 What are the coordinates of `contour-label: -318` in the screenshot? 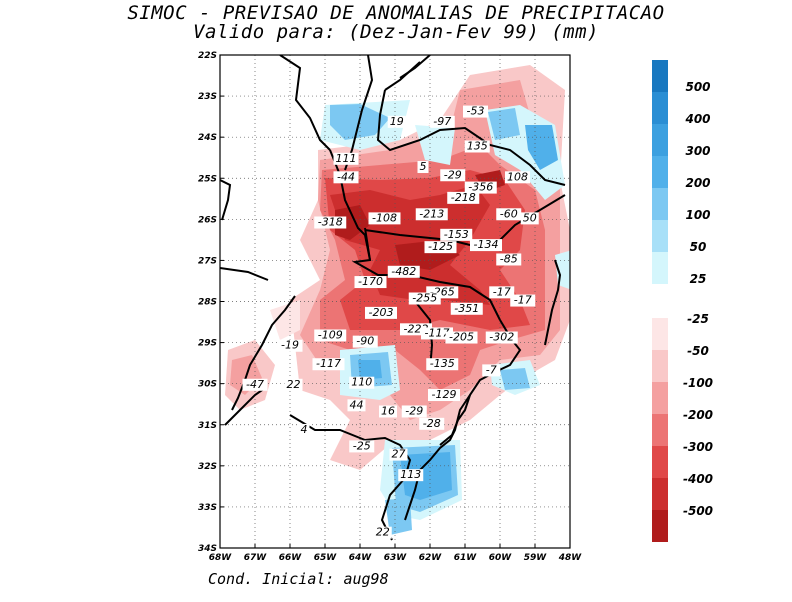 It's located at (330, 222).